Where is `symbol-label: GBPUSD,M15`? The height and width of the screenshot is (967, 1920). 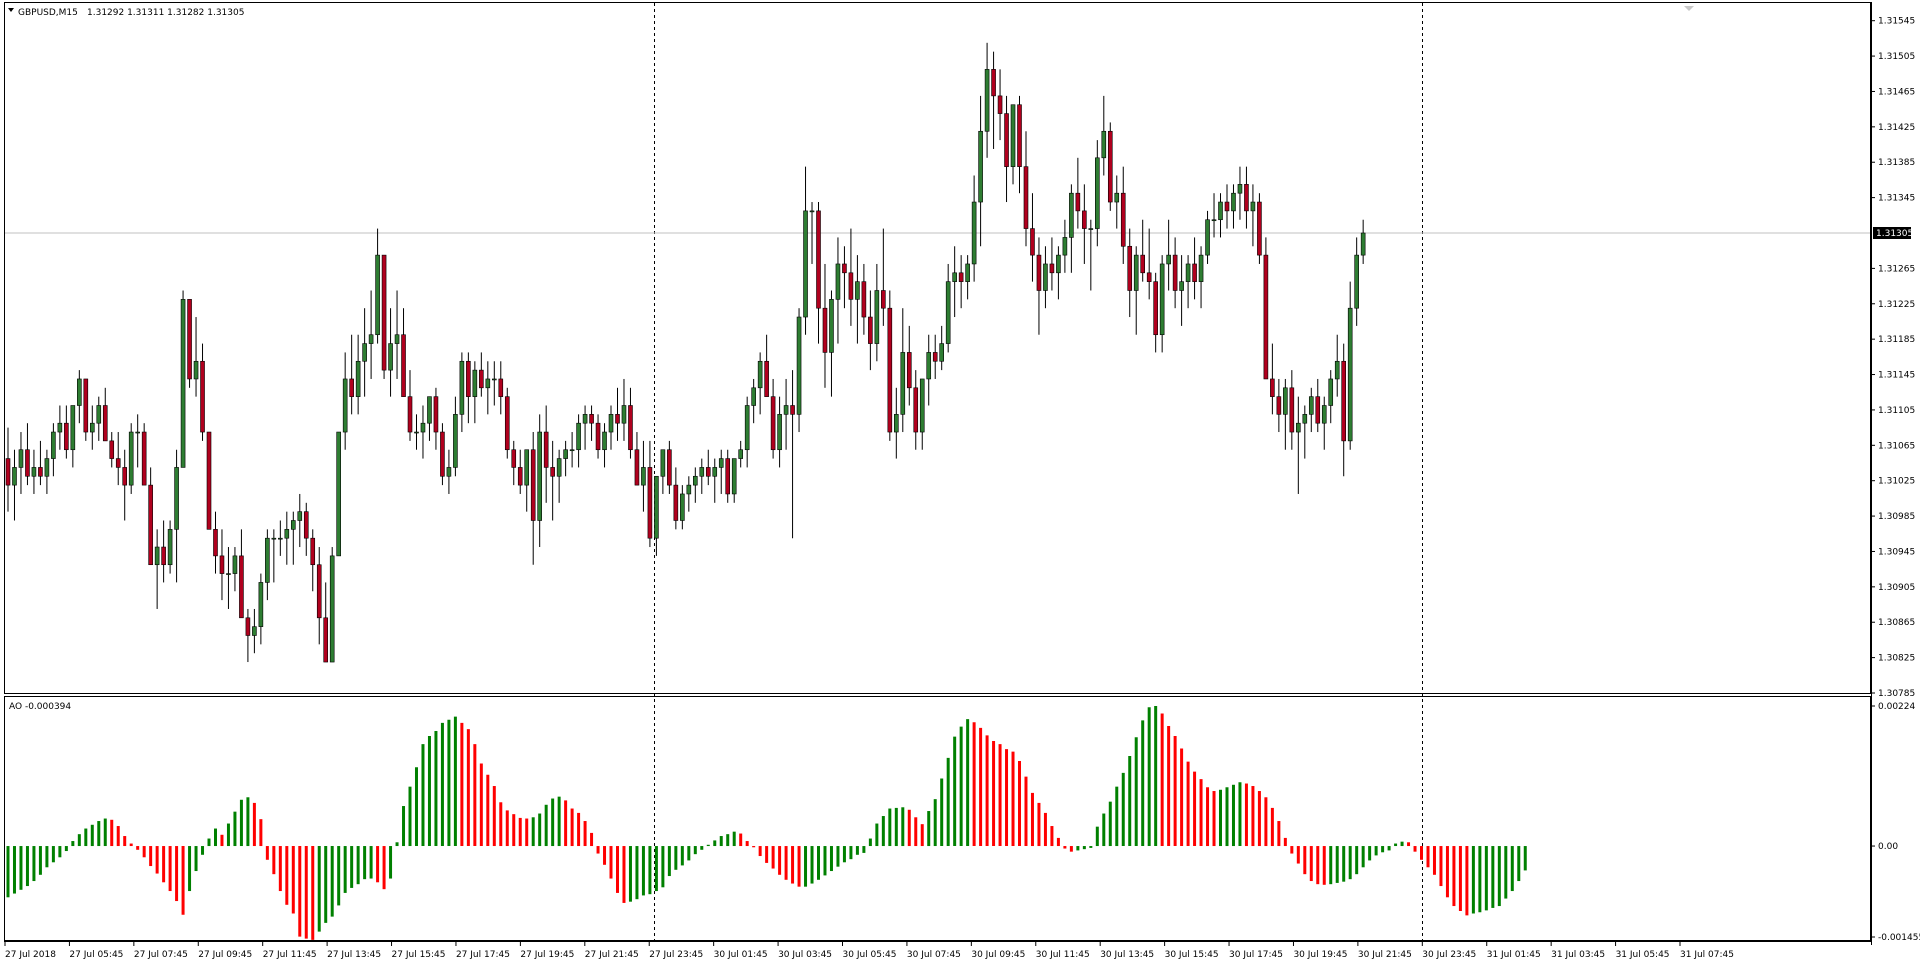 symbol-label: GBPUSD,M15 is located at coordinates (48, 13).